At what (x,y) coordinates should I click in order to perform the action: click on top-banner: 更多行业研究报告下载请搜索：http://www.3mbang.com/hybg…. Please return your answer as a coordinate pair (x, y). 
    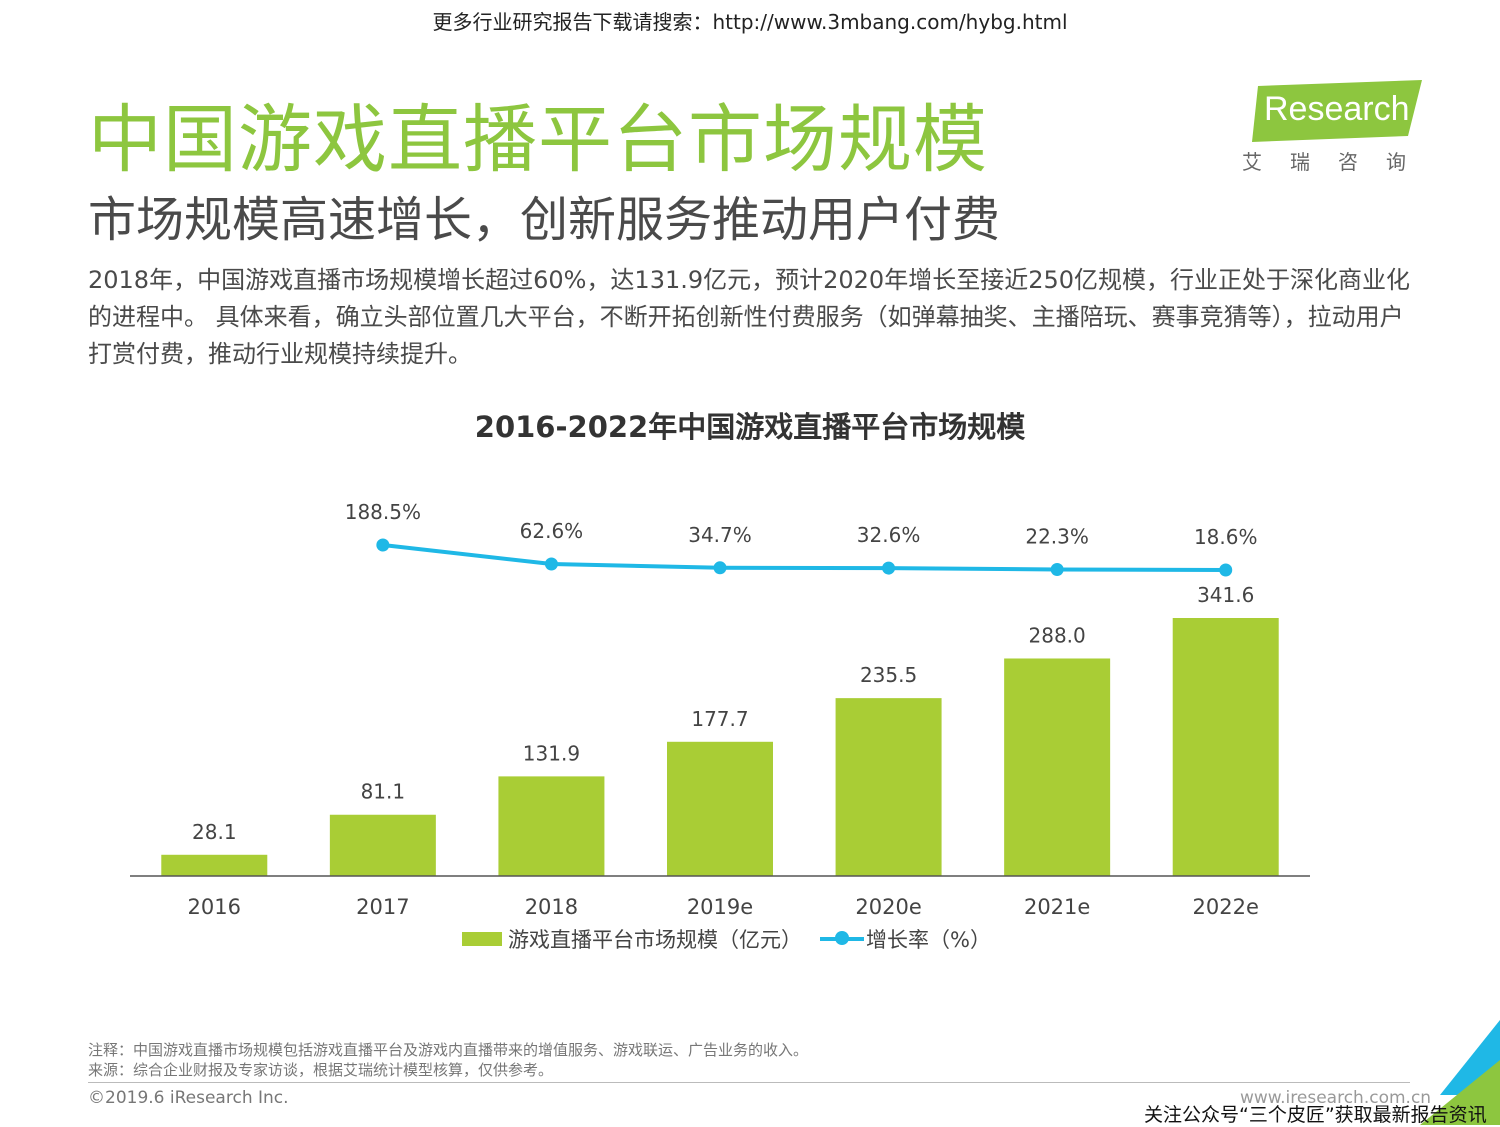
    Looking at the image, I should click on (750, 22).